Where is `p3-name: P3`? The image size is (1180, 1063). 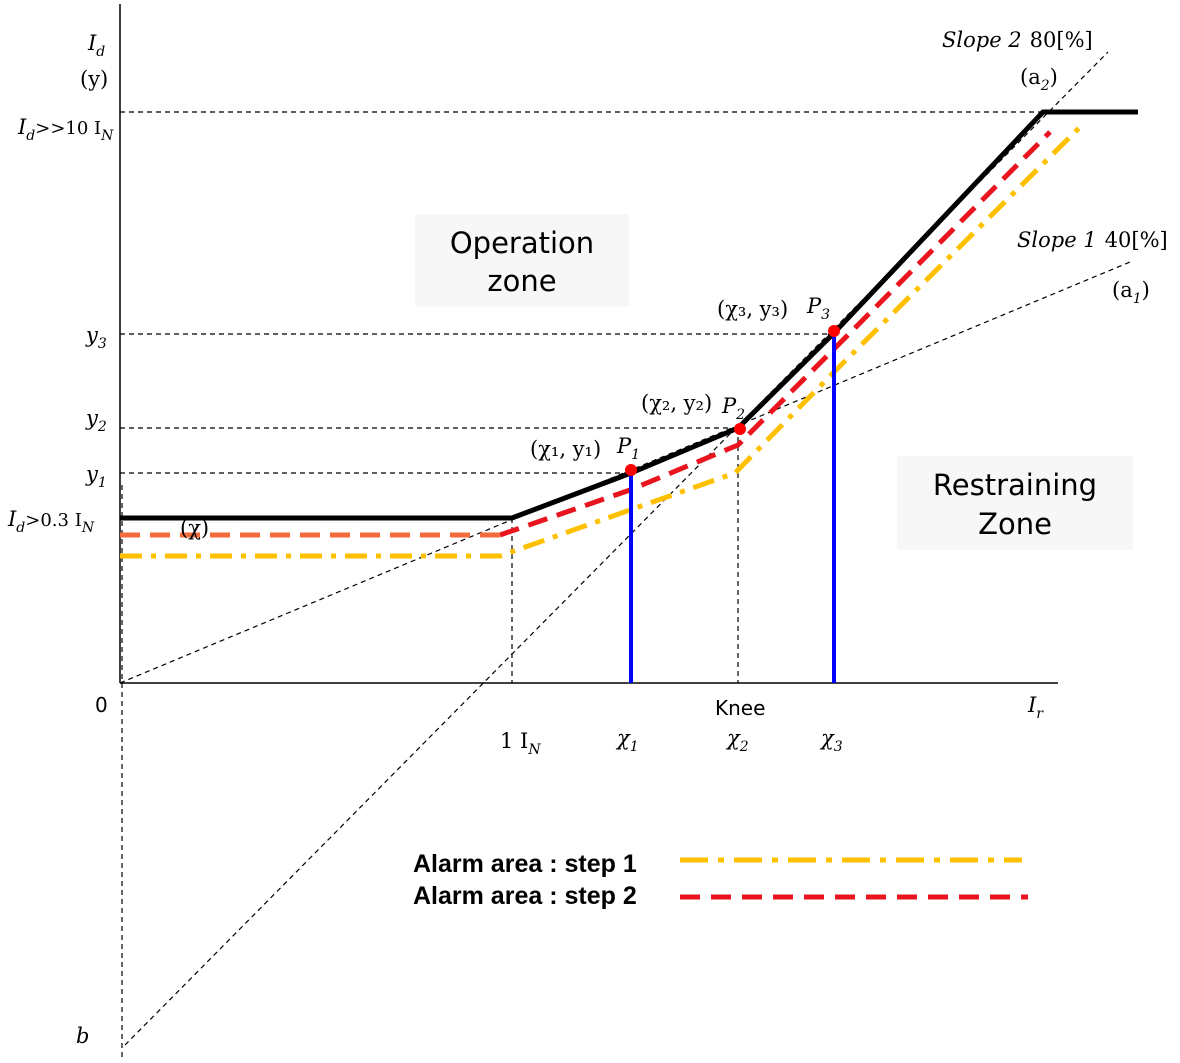 p3-name: P3 is located at coordinates (818, 308).